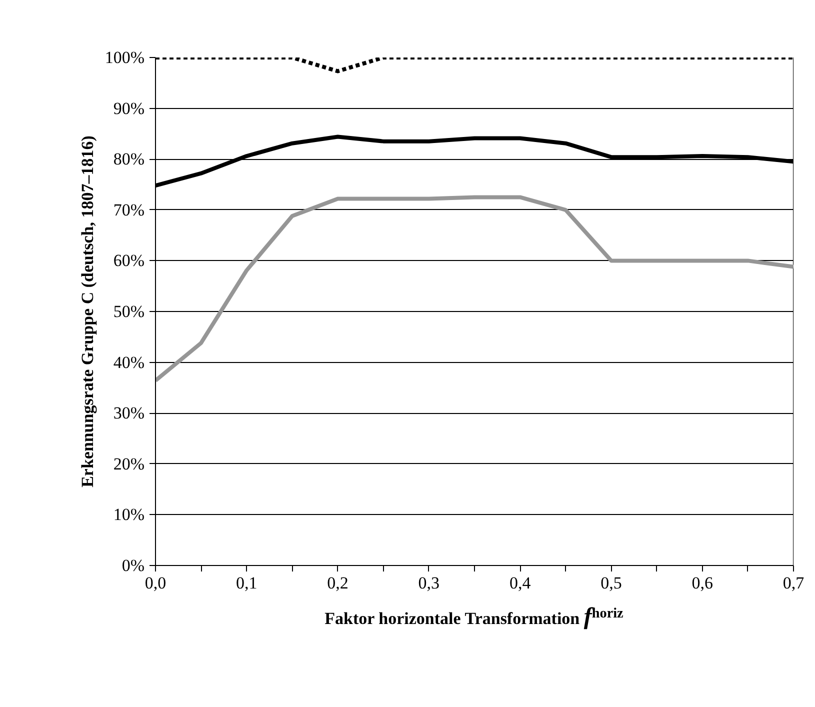  I want to click on y-tick-label: 70%, so click(129, 210).